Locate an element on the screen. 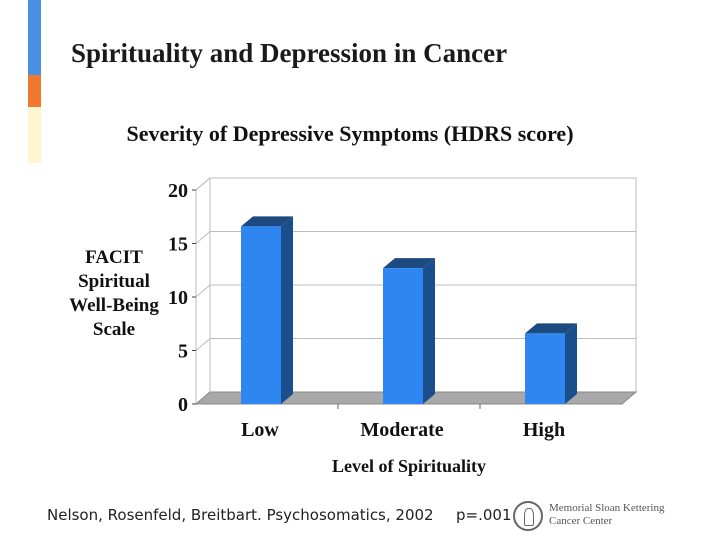 The width and height of the screenshot is (720, 540). accent-bar-cream is located at coordinates (34, 135).